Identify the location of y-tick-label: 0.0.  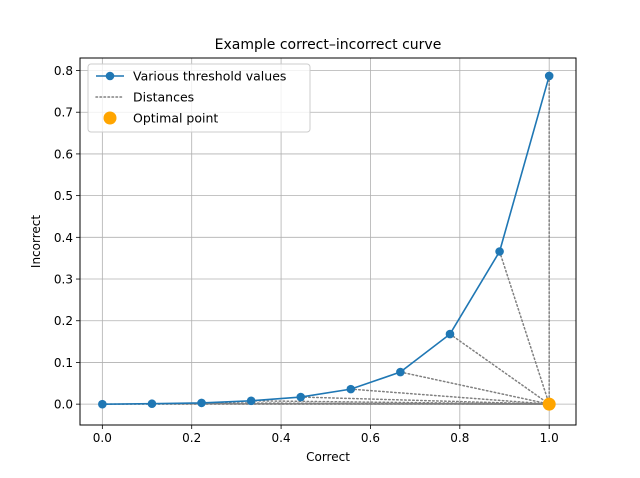
(63, 405).